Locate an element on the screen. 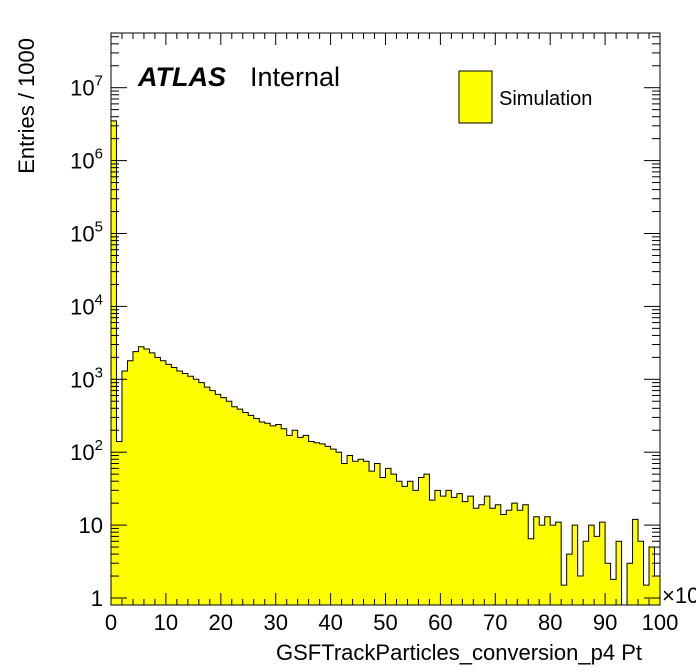  x-axis-multiplier: ×10³ is located at coordinates (679, 595).